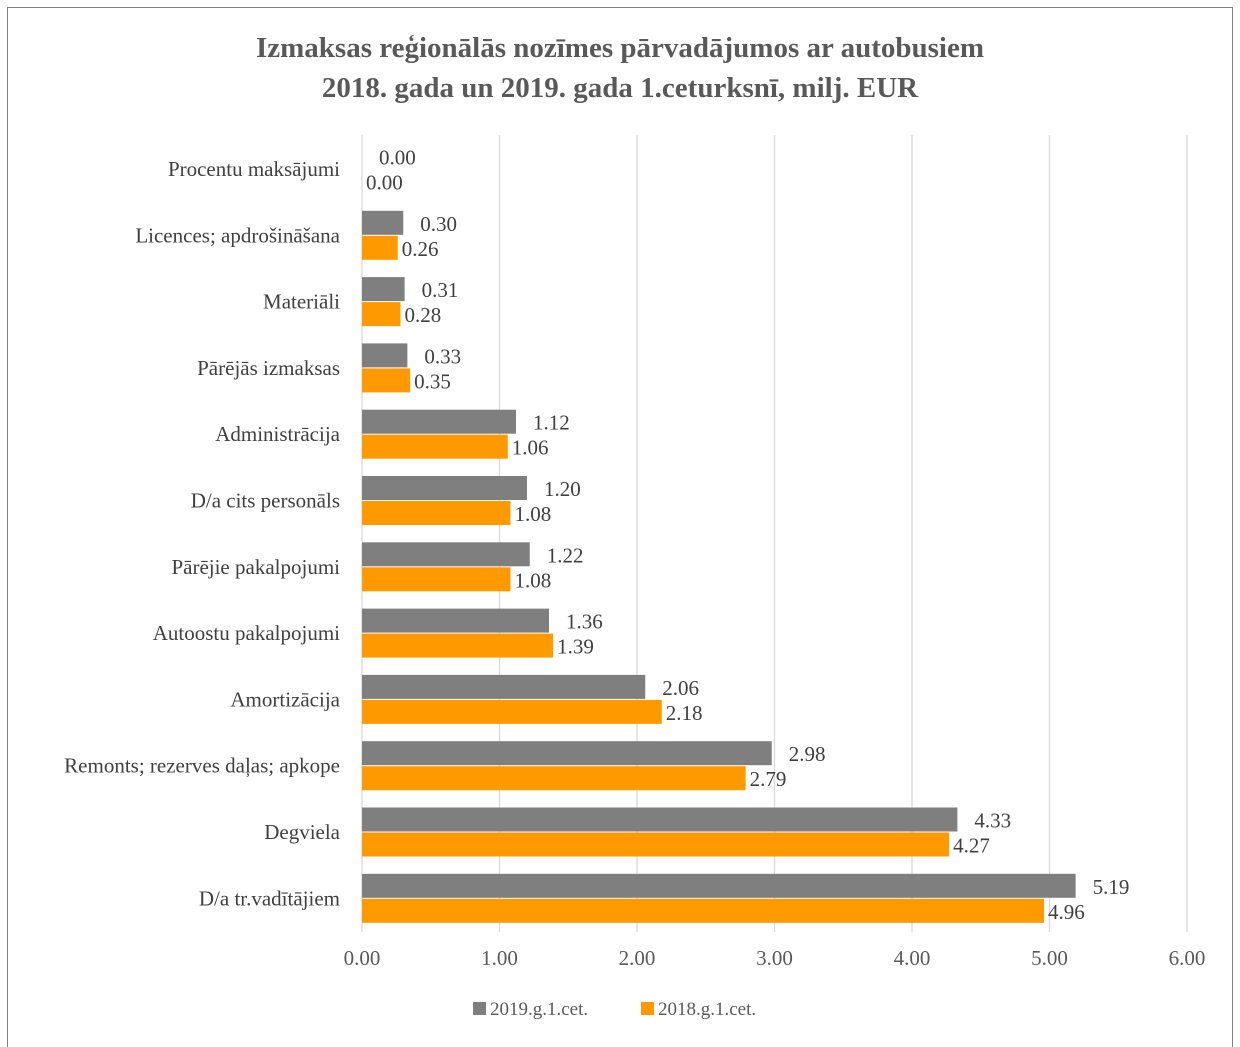 The width and height of the screenshot is (1240, 1047). Describe the element at coordinates (565, 555) in the screenshot. I see `data-label: 1.22` at that location.